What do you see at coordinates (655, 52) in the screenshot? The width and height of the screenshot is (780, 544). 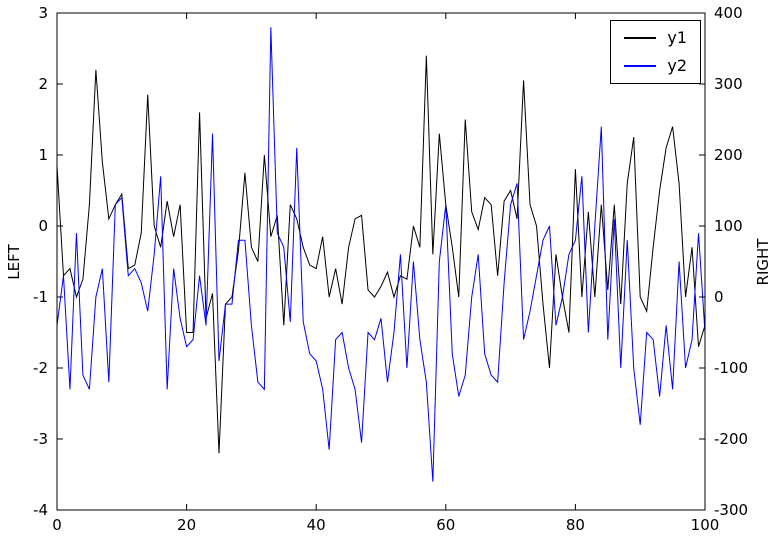 I see `legend: y1 y2` at bounding box center [655, 52].